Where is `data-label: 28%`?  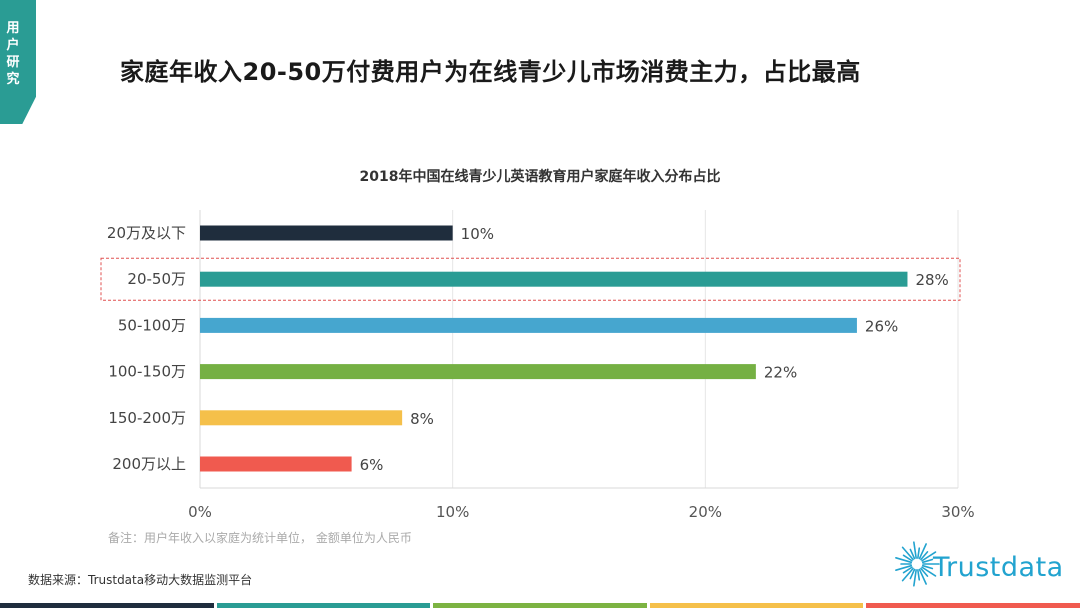
data-label: 28% is located at coordinates (931, 280).